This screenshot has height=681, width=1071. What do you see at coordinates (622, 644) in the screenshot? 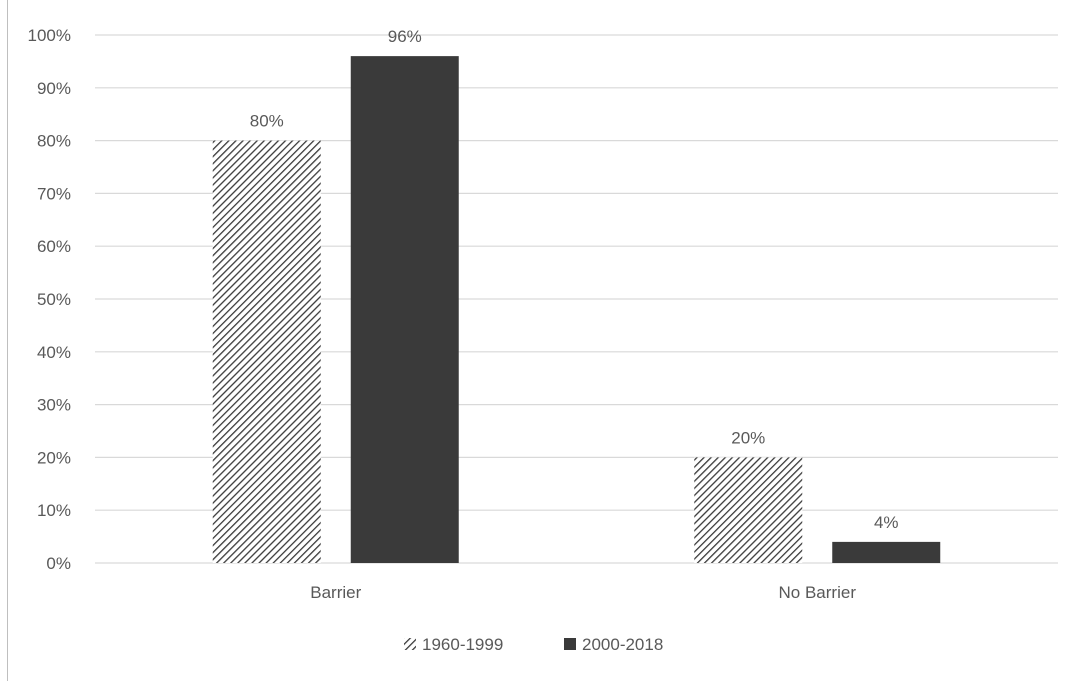
I see `legend-label: 2000-2018` at bounding box center [622, 644].